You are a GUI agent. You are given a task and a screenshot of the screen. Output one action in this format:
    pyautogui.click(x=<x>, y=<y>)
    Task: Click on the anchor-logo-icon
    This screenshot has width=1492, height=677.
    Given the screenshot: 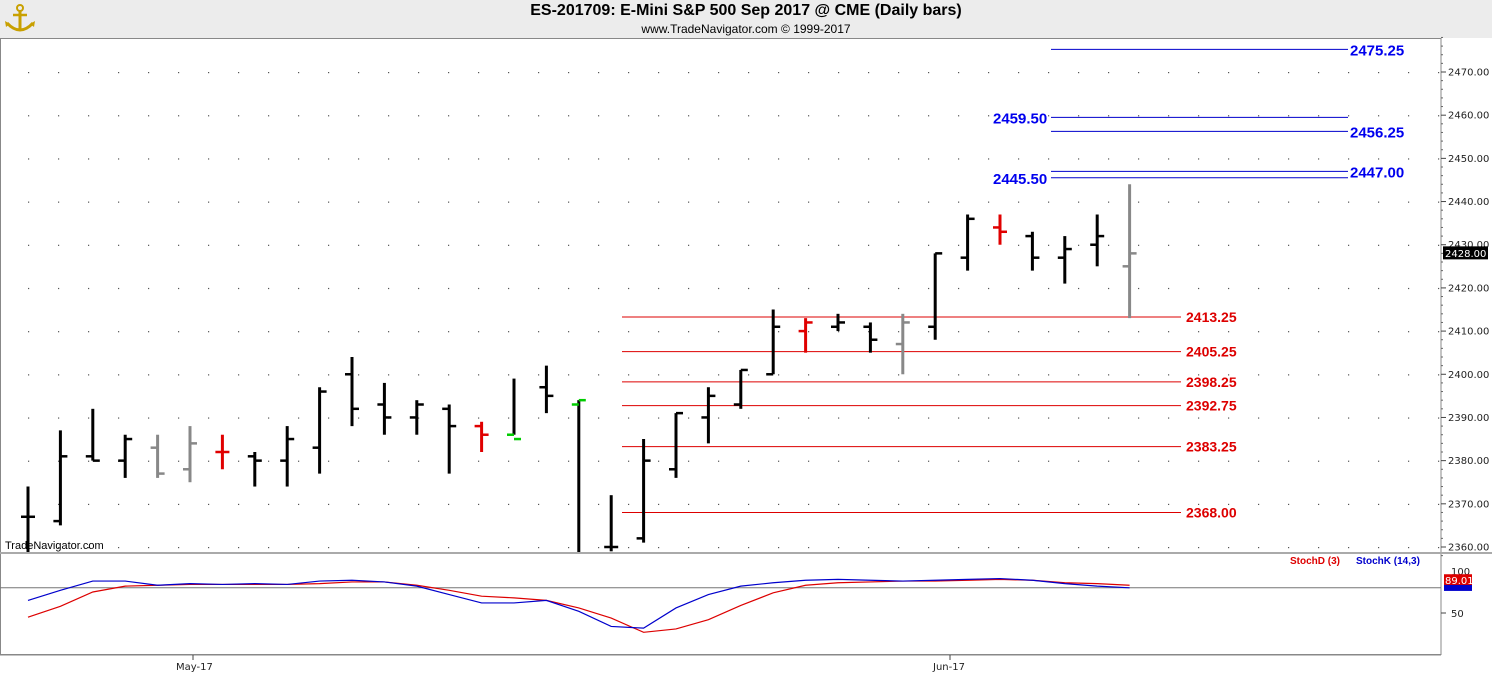 What is the action you would take?
    pyautogui.click(x=20, y=18)
    